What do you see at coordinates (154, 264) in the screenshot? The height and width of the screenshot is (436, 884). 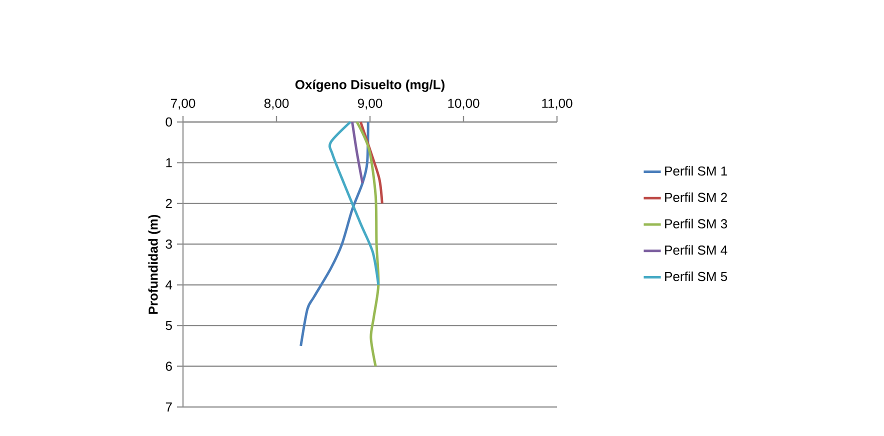 I see `y-axis-title: Profundidad (m)` at bounding box center [154, 264].